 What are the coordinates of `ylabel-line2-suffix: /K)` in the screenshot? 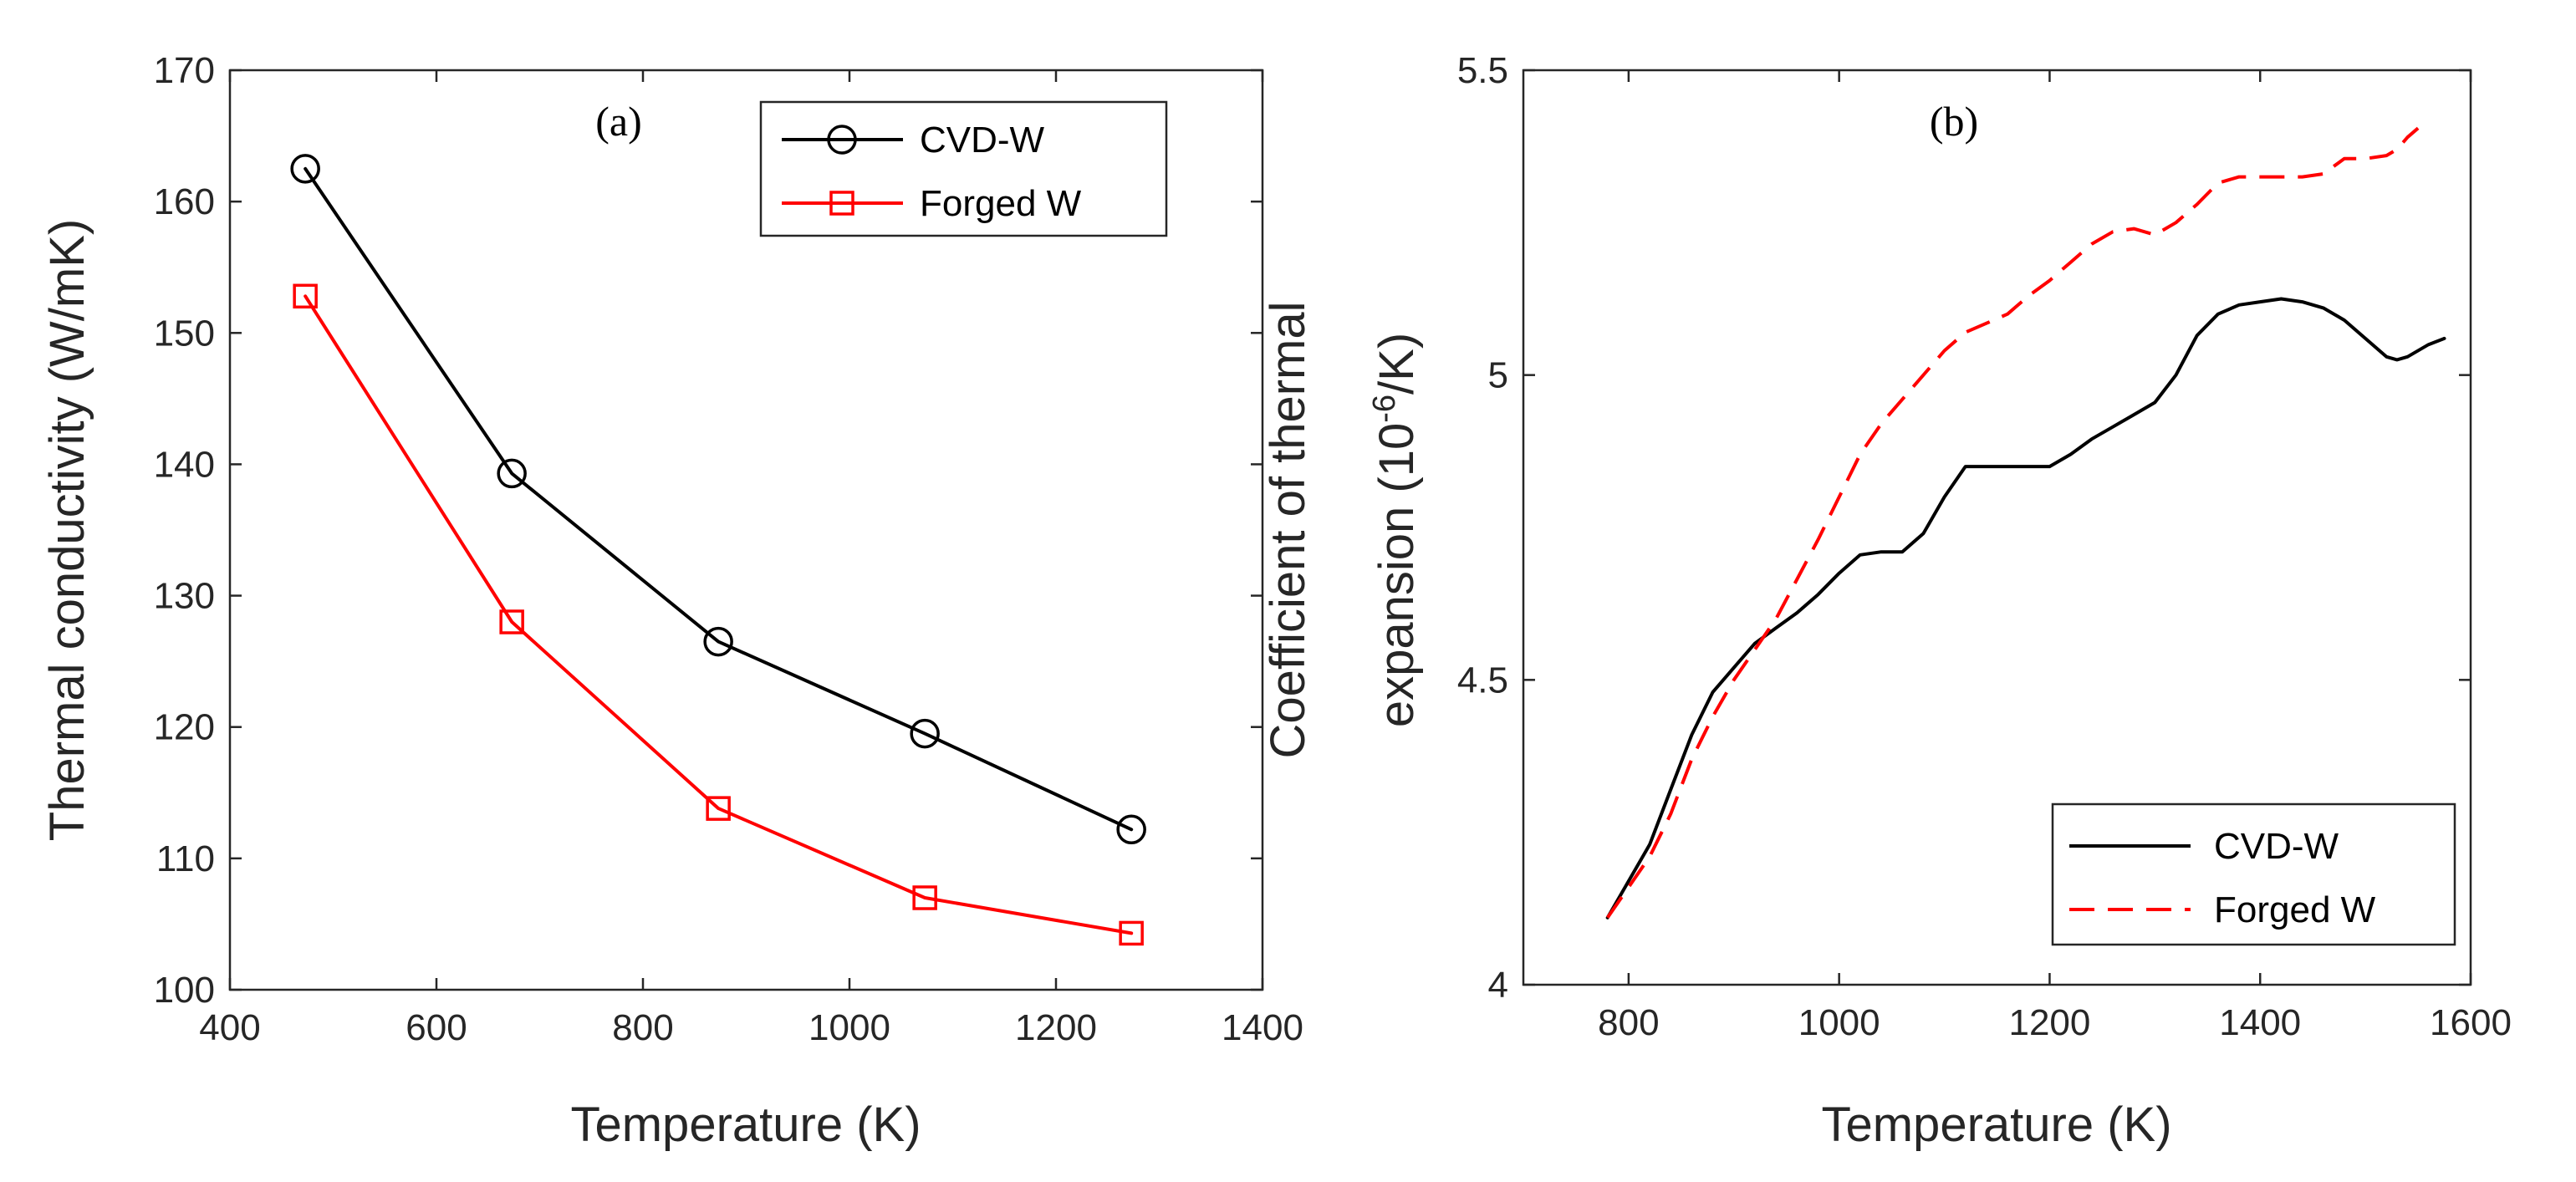 It's located at (1397, 364).